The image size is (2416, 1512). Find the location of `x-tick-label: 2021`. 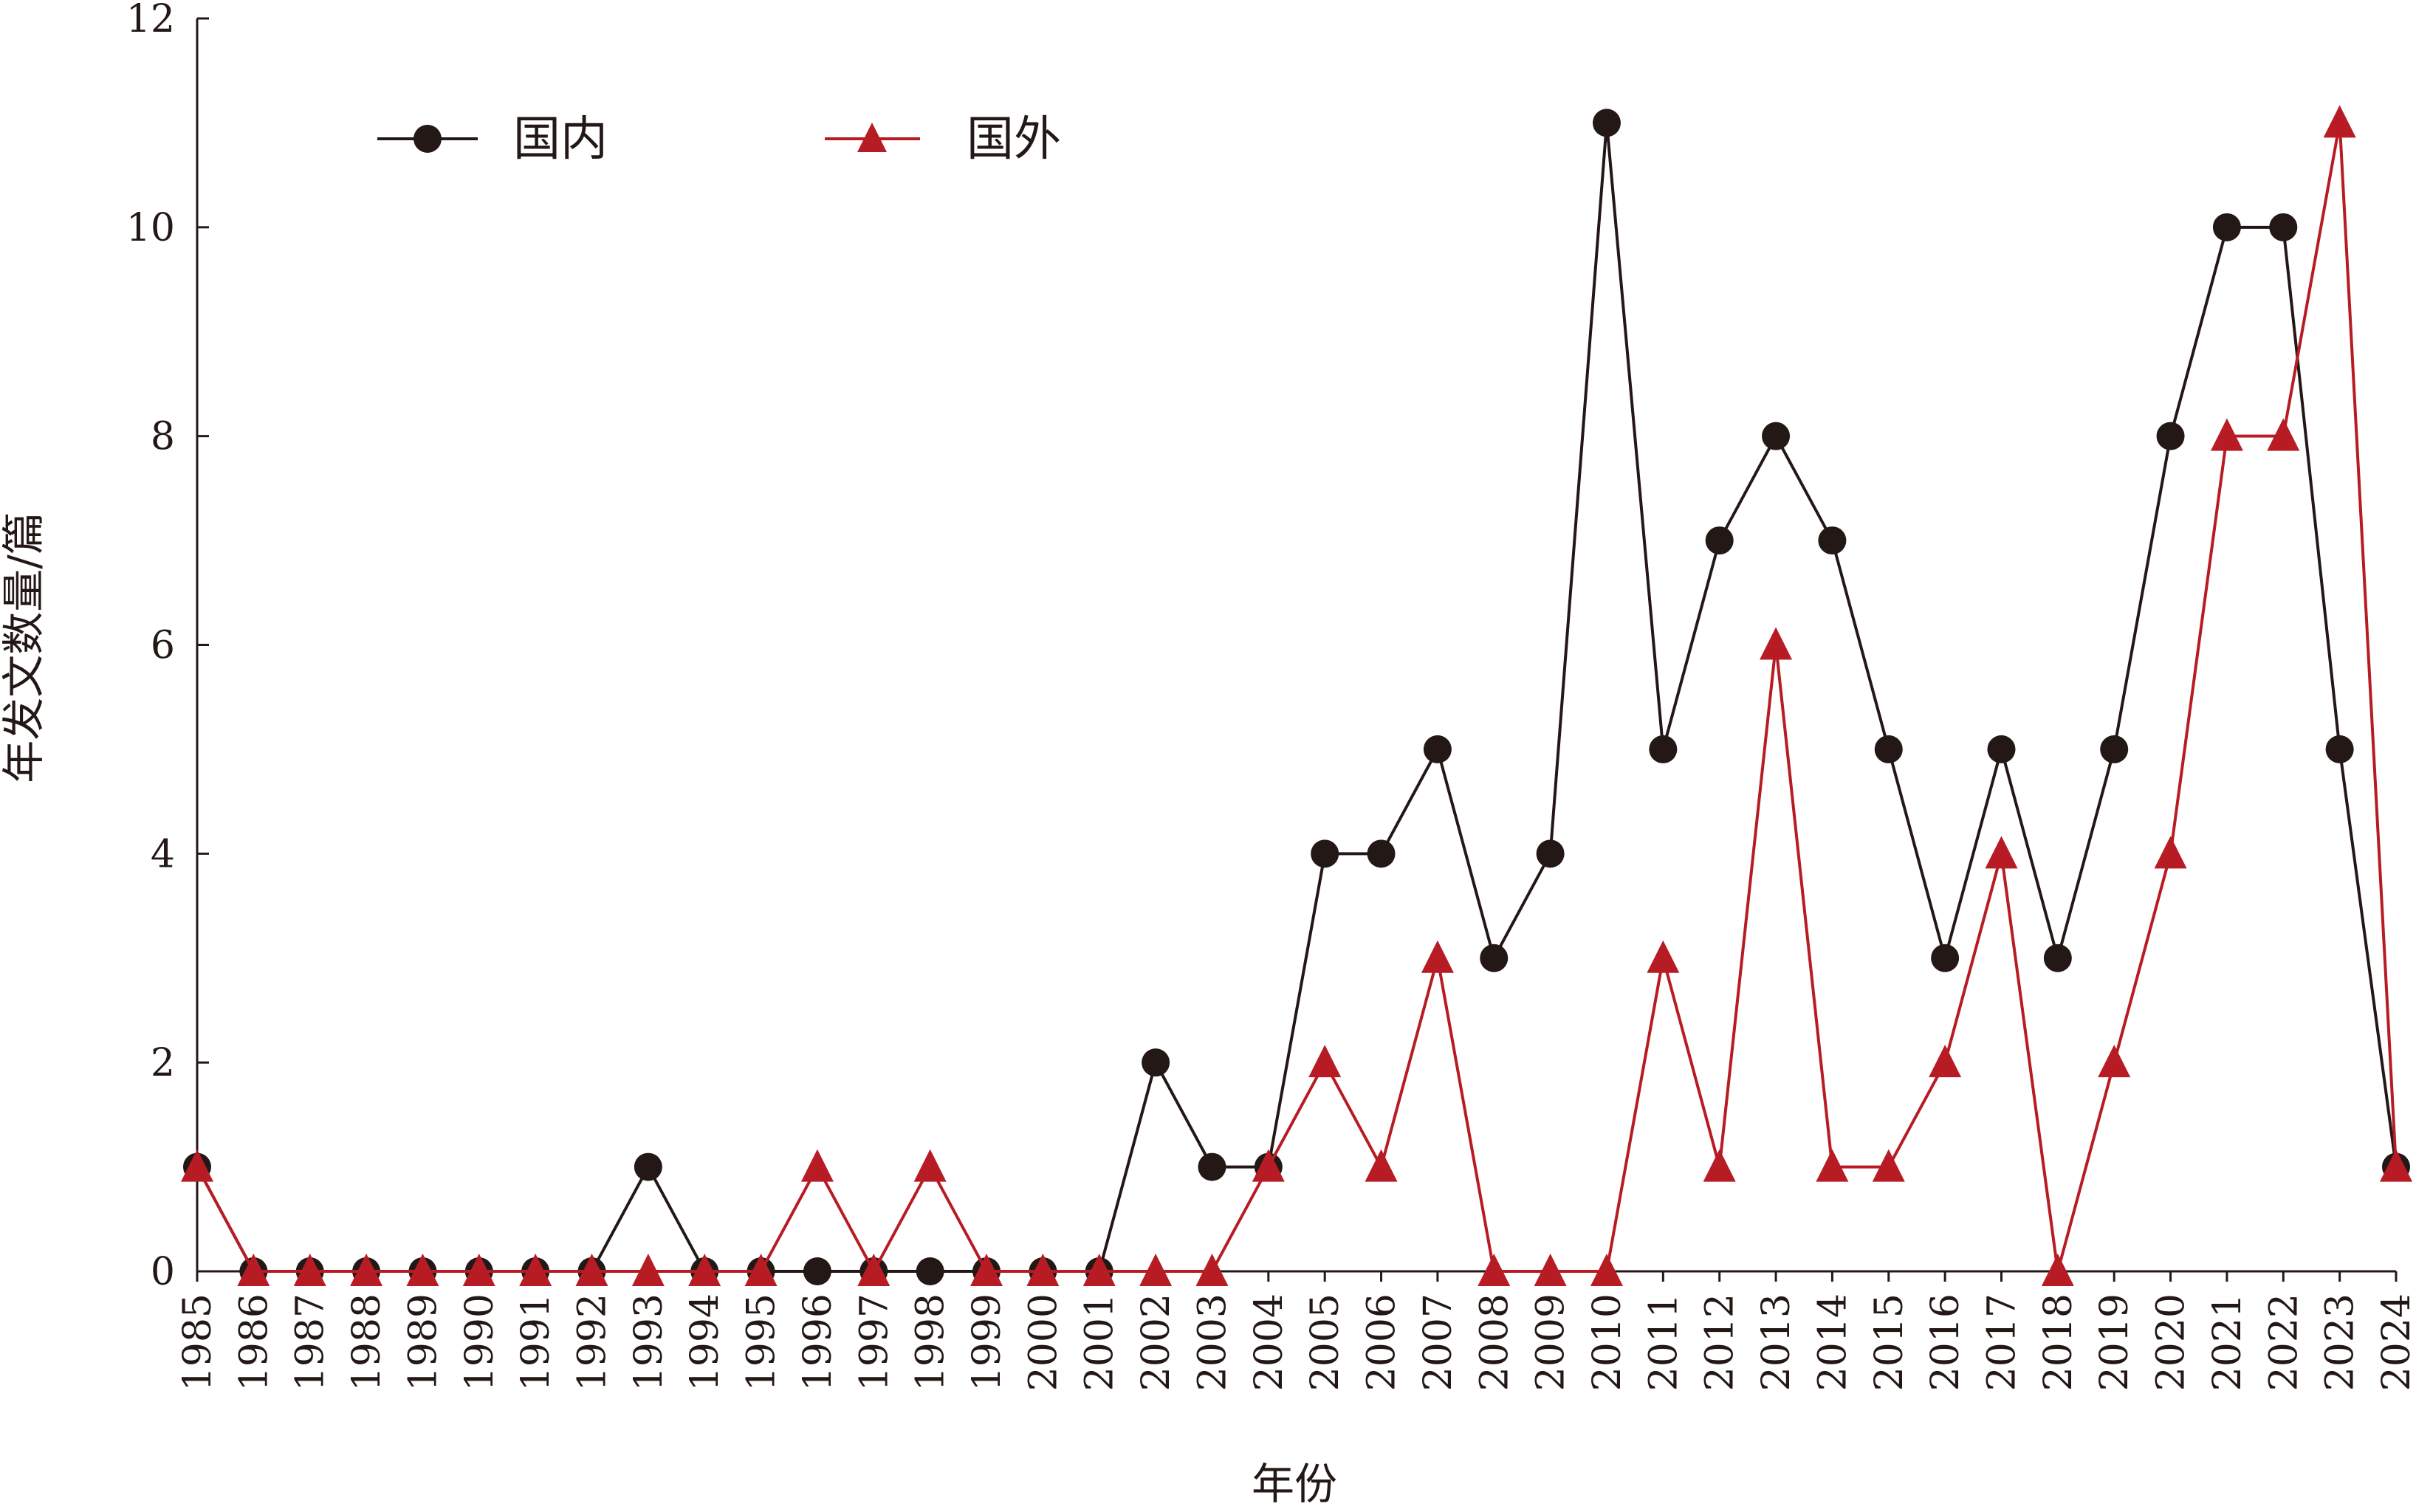

x-tick-label: 2021 is located at coordinates (2228, 1342).